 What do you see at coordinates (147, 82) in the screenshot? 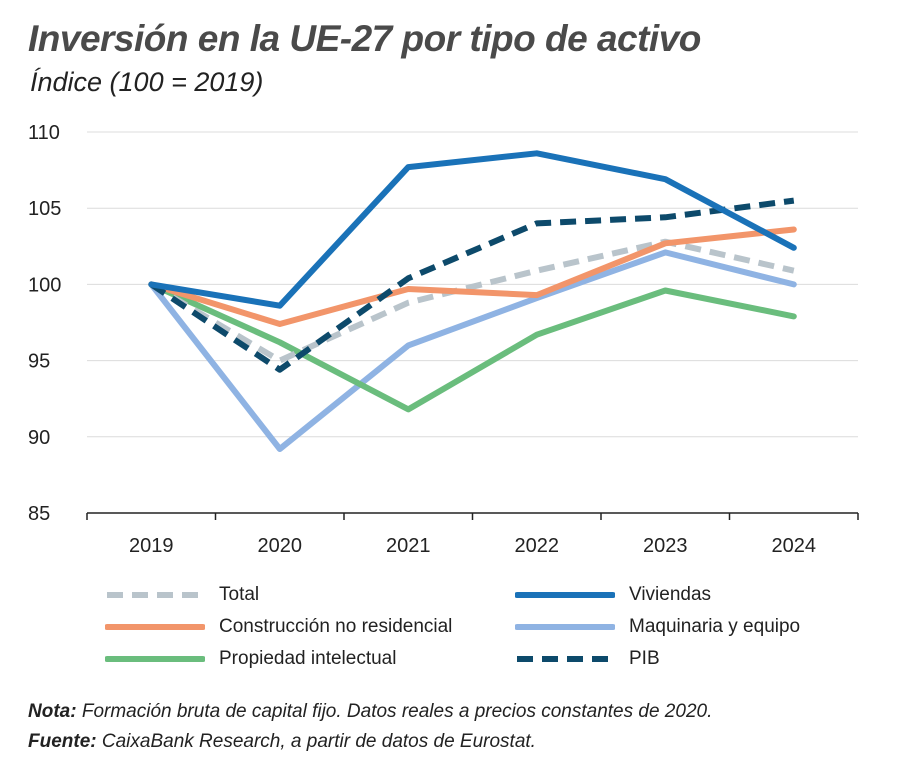
I see `chart-subtitle: Índice (100 = 2019)` at bounding box center [147, 82].